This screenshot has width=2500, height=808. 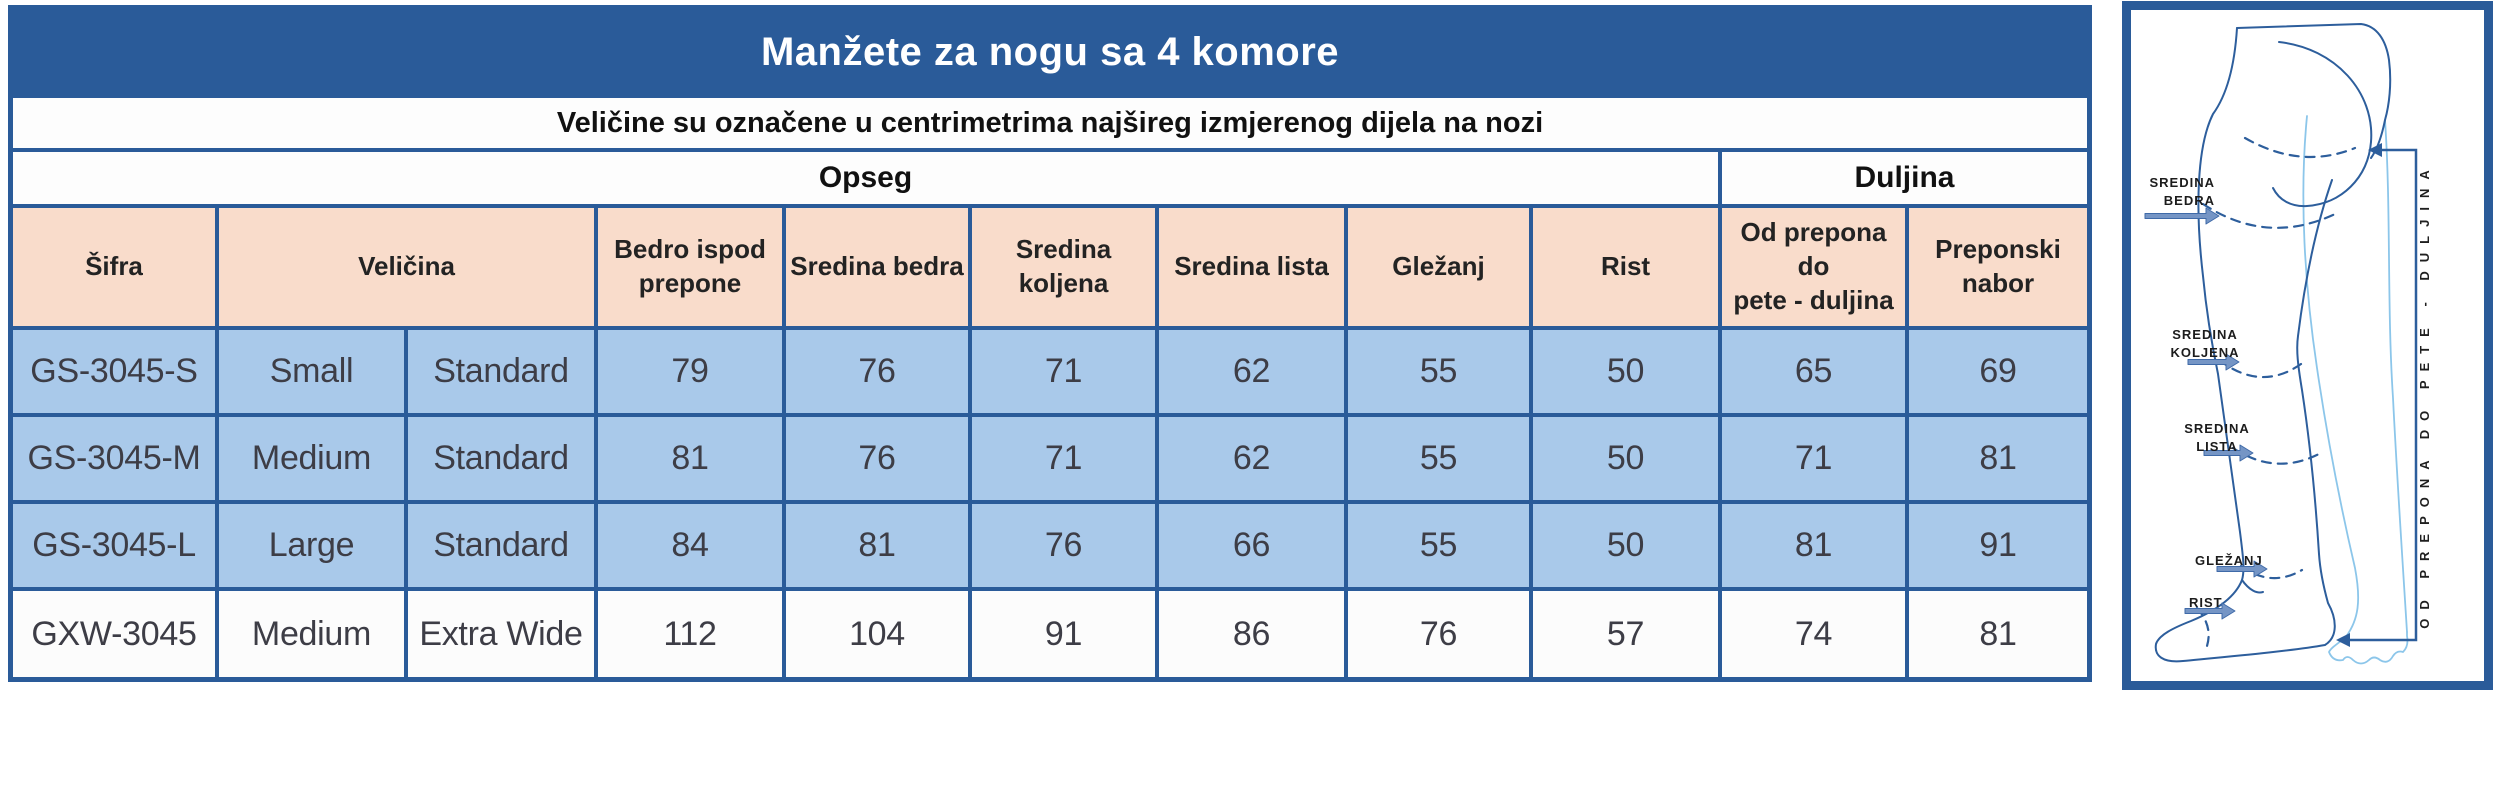 What do you see at coordinates (1251, 267) in the screenshot?
I see `col-header-sredina-lista: Sredina lista` at bounding box center [1251, 267].